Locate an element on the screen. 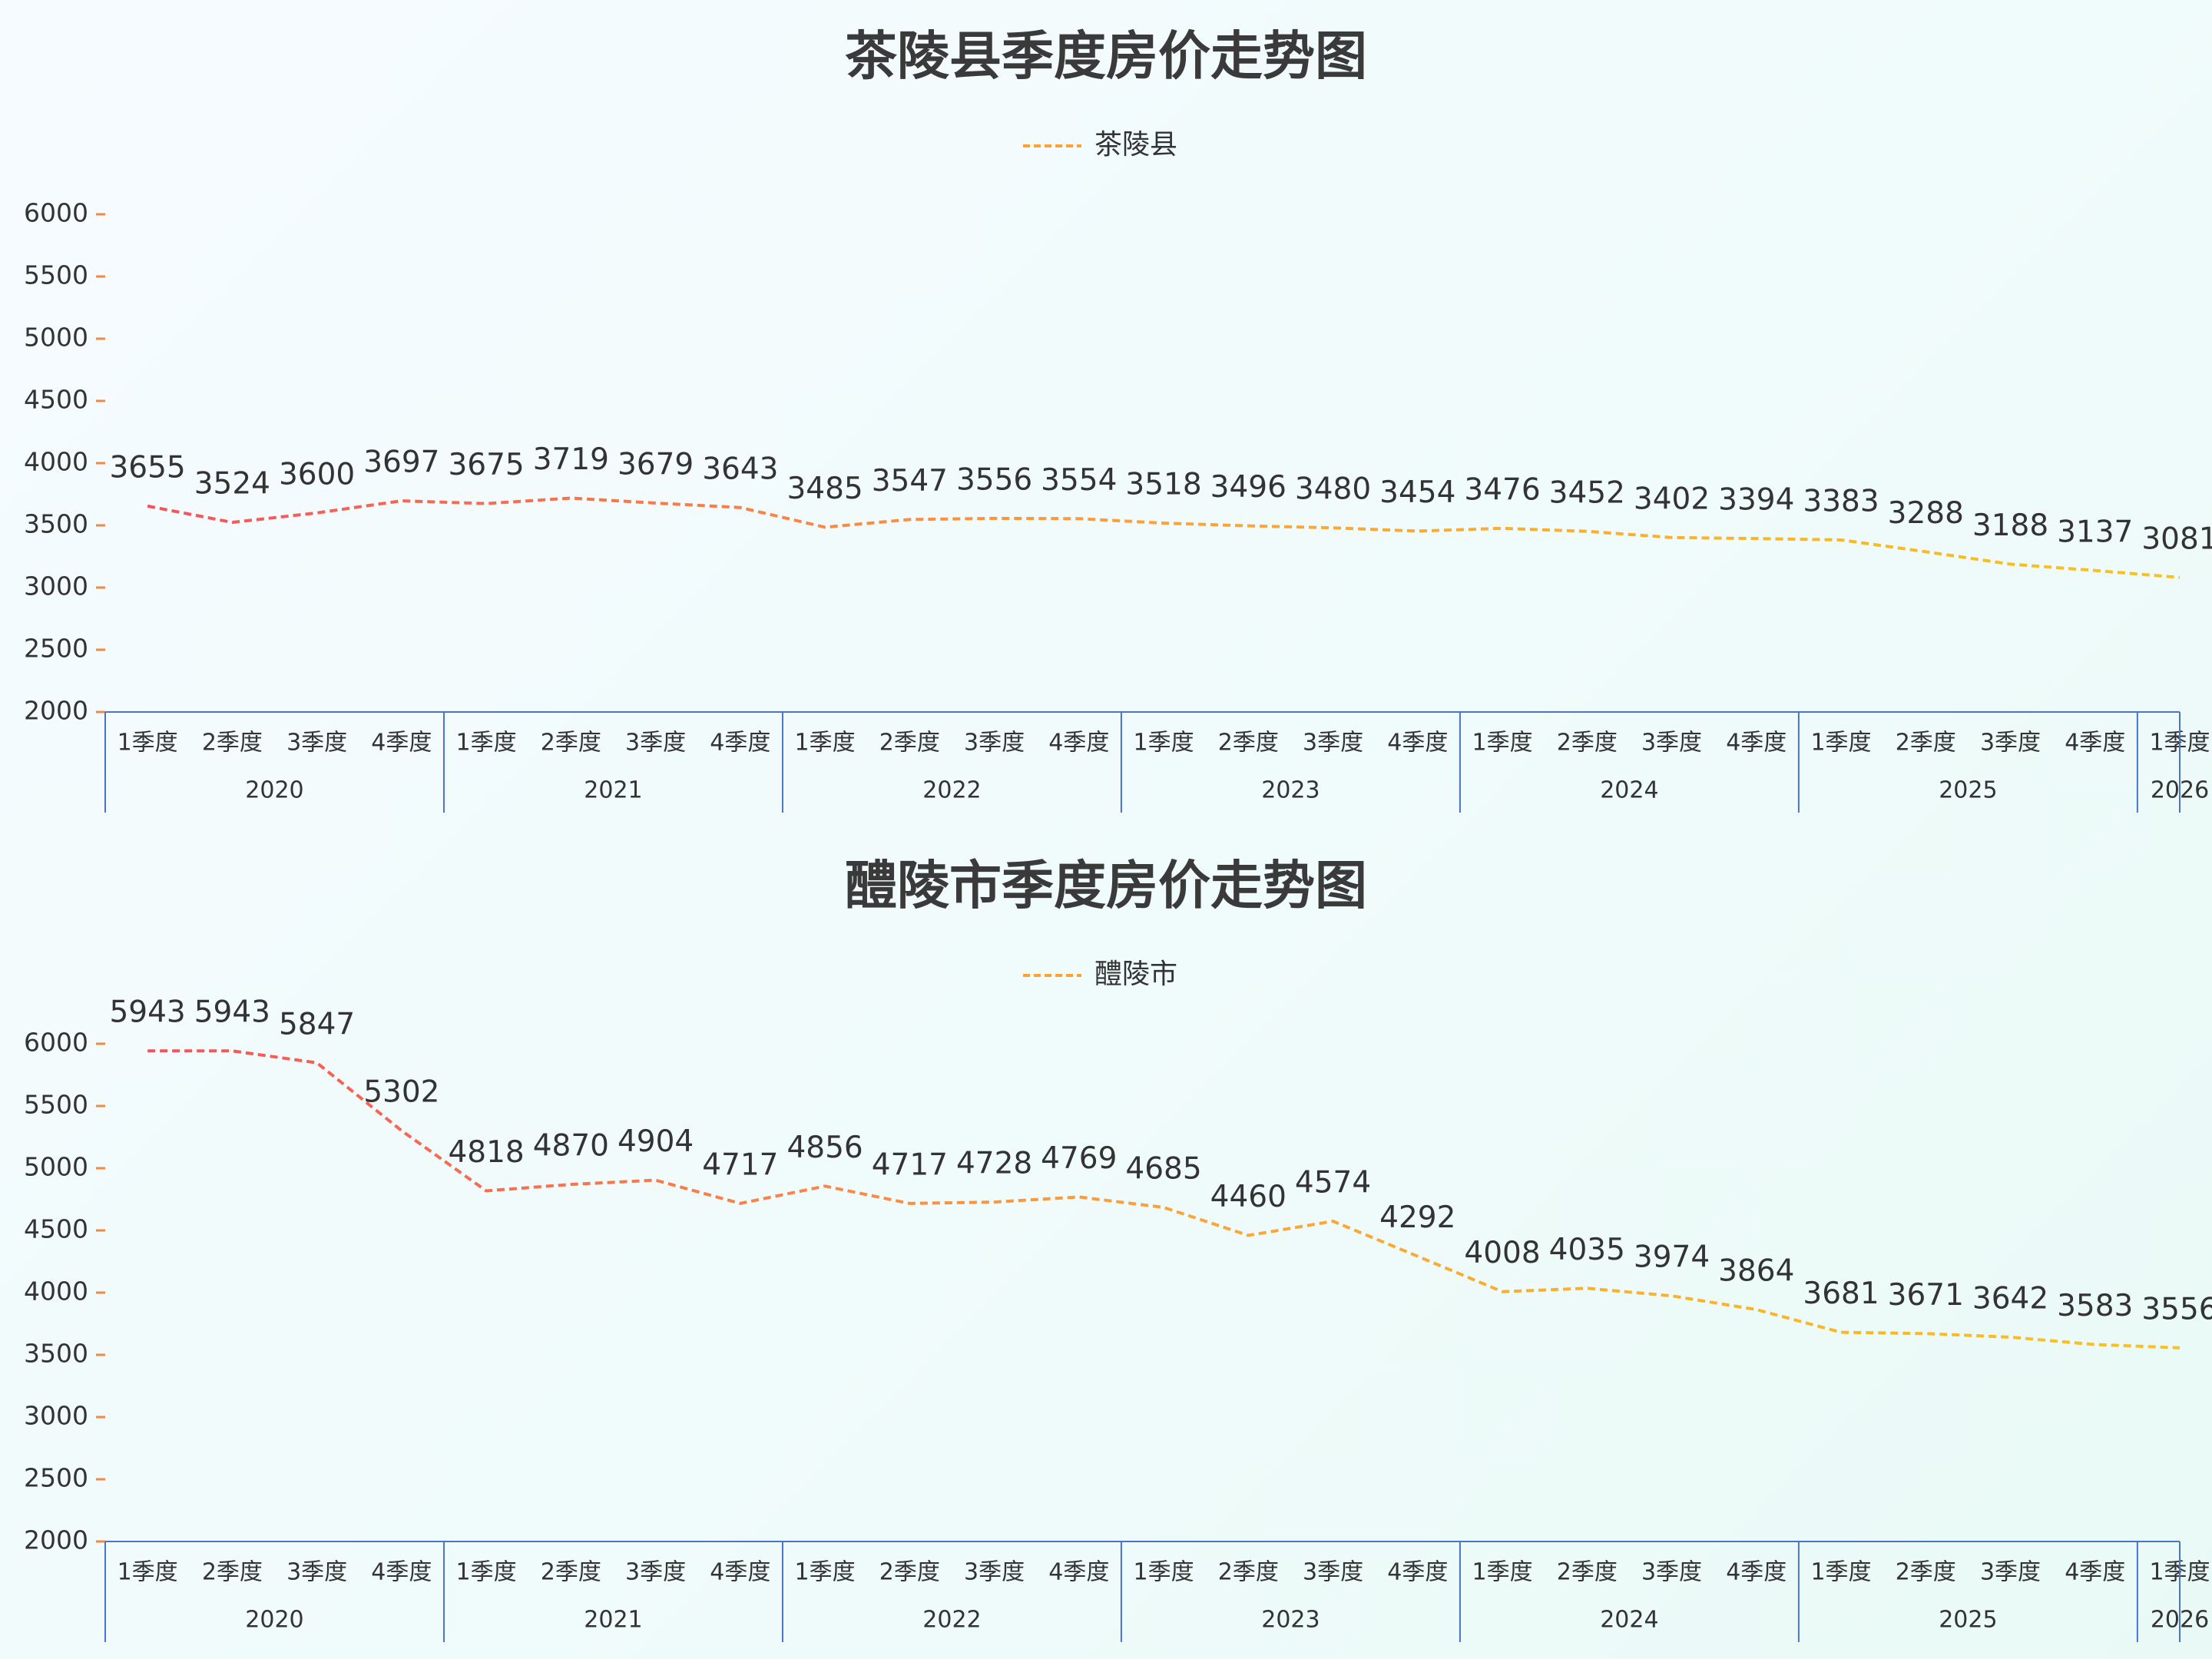  chart-title: 茶陵县季度房价走势图 is located at coordinates (1106, 58).